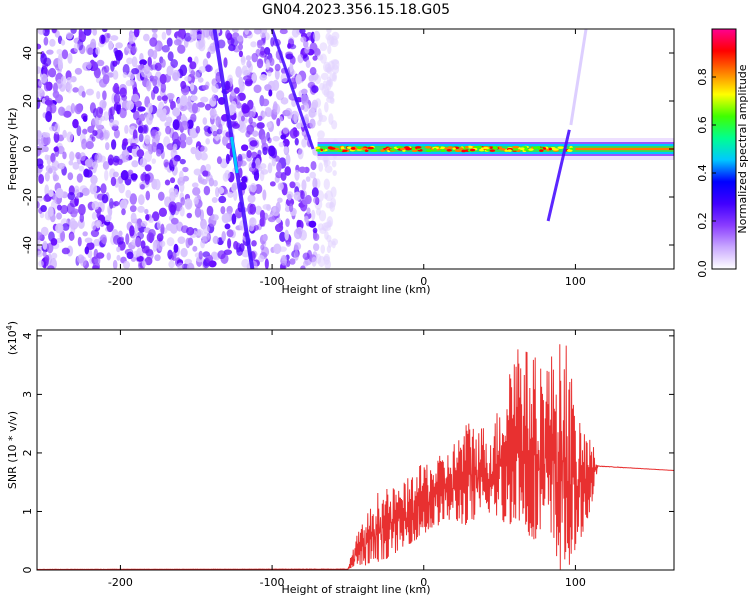  Describe the element at coordinates (27, 53) in the screenshot. I see `y-tick-label: 40` at that location.